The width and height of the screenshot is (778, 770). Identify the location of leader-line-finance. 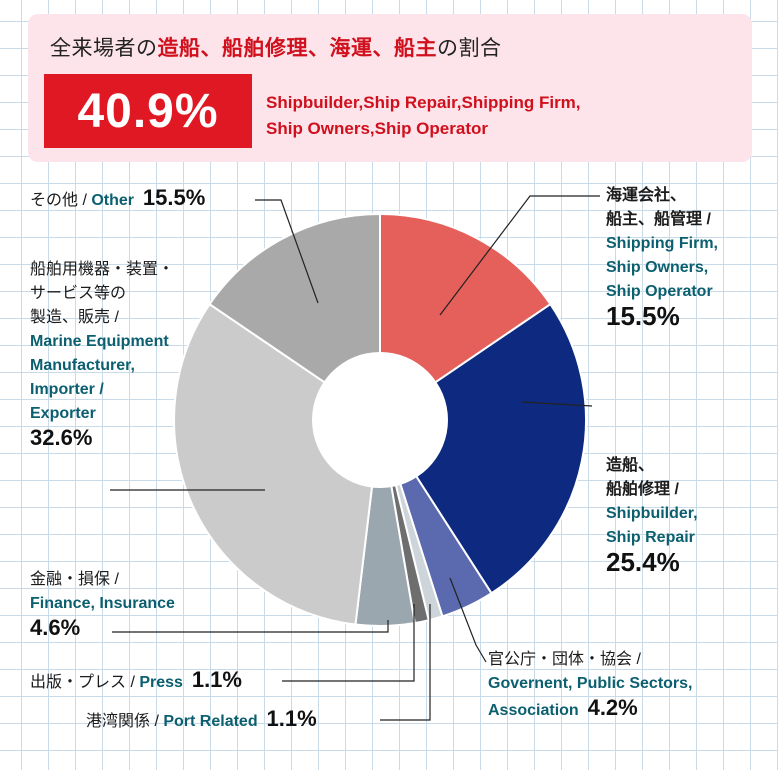
(250, 626).